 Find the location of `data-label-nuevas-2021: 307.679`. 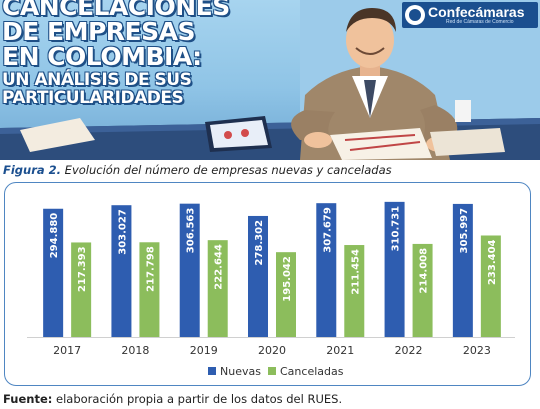

data-label-nuevas-2021: 307.679 is located at coordinates (327, 230).